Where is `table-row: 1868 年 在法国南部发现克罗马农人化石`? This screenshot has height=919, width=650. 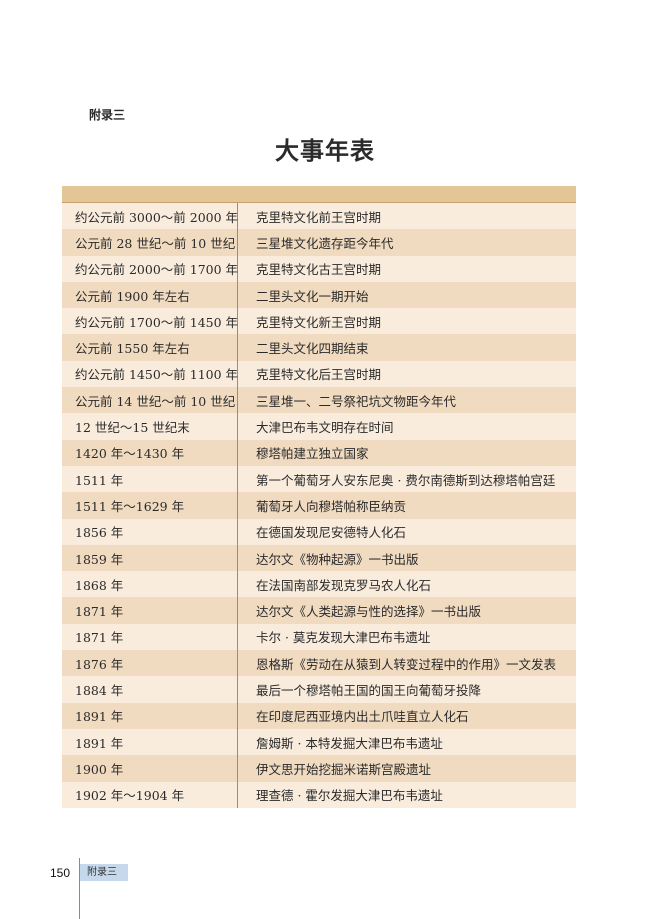
table-row: 1868 年 在法国南部发现克罗马农人化石 is located at coordinates (319, 584).